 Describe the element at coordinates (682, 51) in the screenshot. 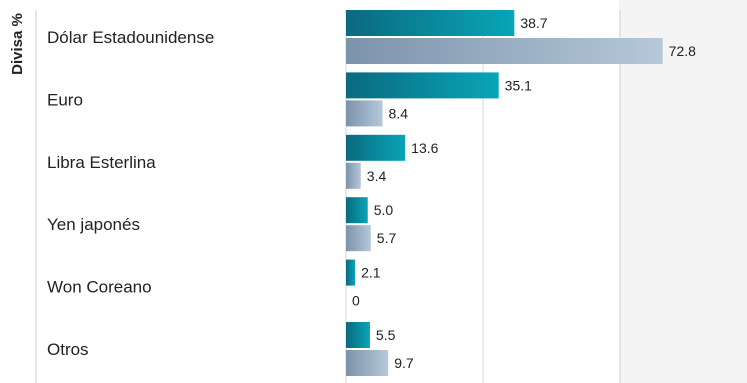

I see `data-label: 72.8` at that location.